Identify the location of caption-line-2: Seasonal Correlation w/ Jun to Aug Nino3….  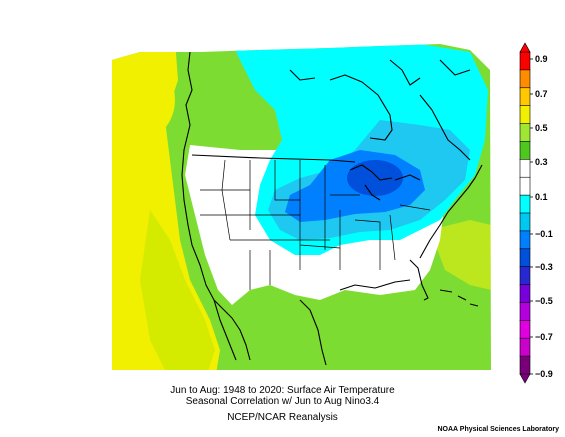
(282, 401).